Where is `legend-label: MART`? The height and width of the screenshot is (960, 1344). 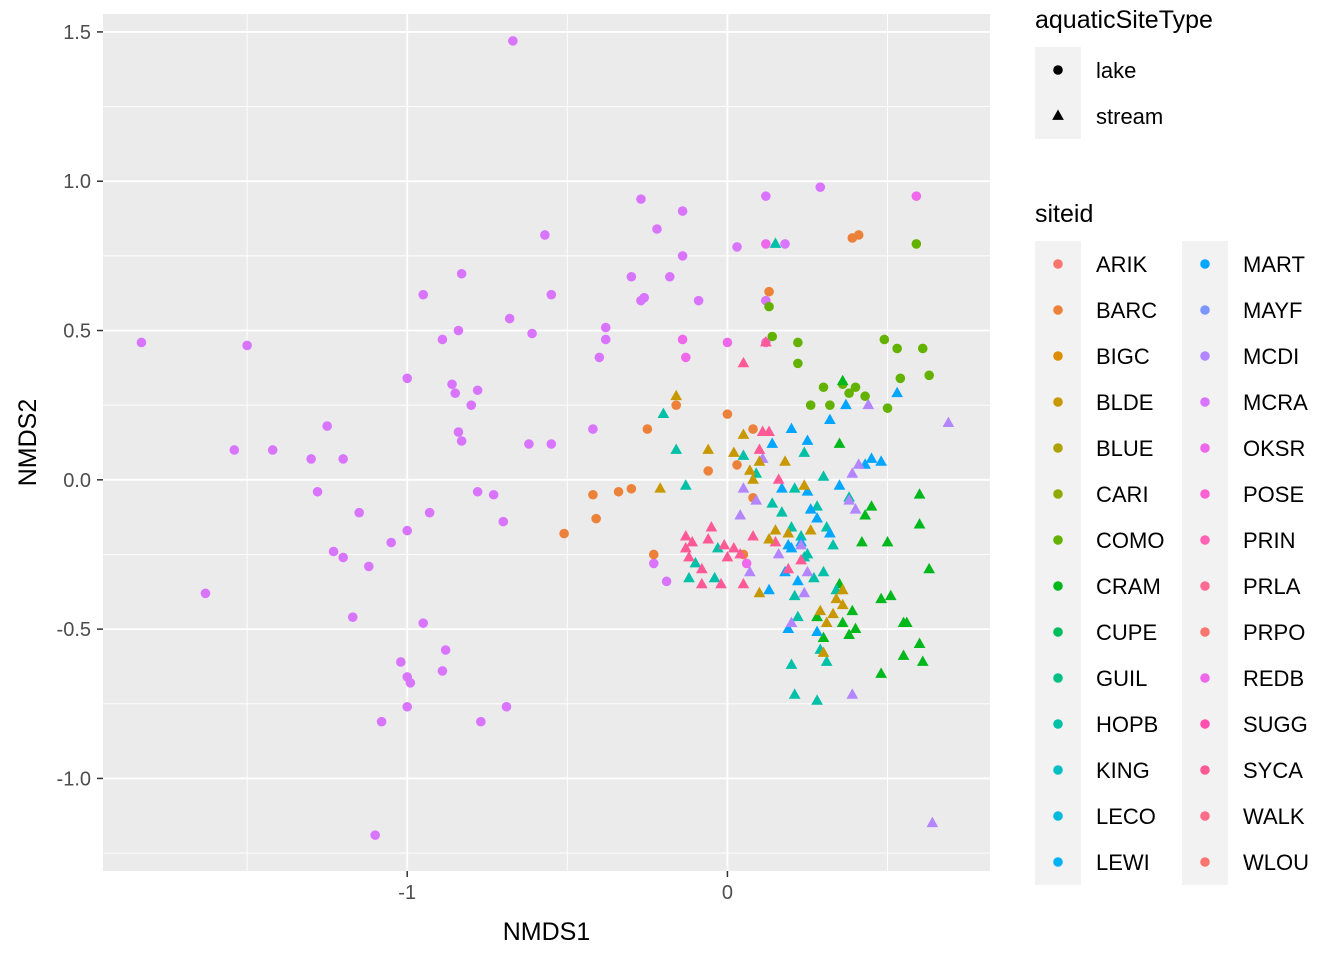
legend-label: MART is located at coordinates (1274, 264).